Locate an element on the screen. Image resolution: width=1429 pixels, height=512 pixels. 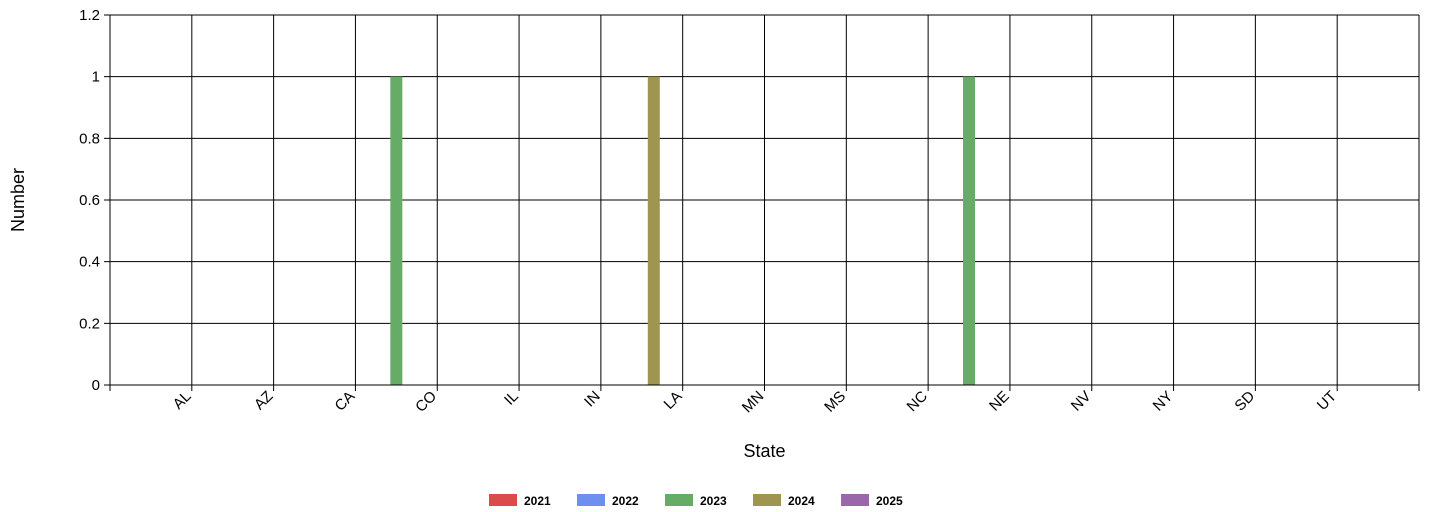
x-tick-label: AL is located at coordinates (182, 400).